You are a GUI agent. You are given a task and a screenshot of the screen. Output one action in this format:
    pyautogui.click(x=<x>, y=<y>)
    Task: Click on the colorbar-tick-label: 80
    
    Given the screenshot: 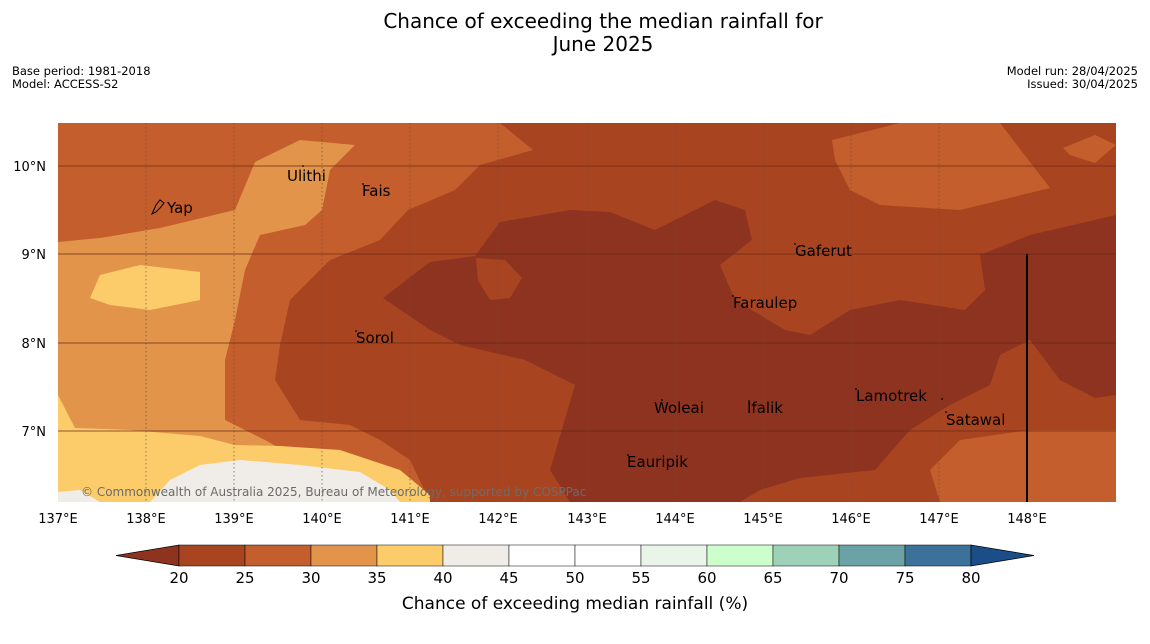 What is the action you would take?
    pyautogui.click(x=971, y=578)
    